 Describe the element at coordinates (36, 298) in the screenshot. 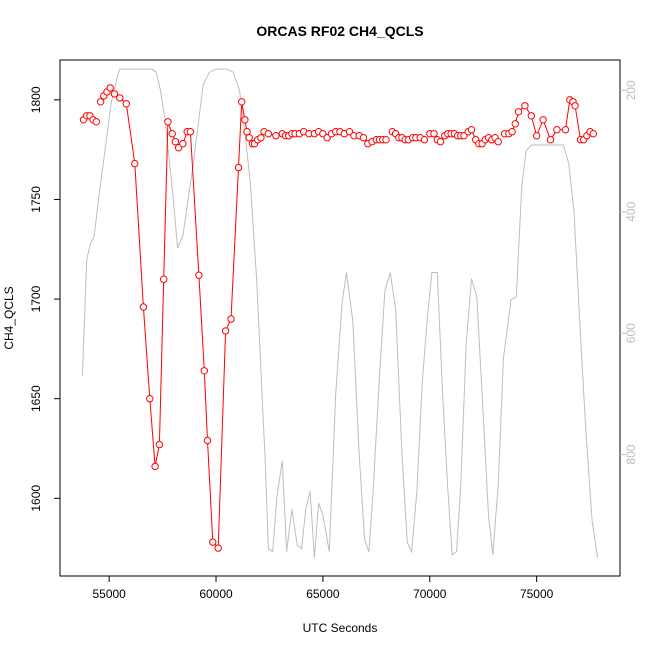

I see `y-tick-label: 1700` at that location.